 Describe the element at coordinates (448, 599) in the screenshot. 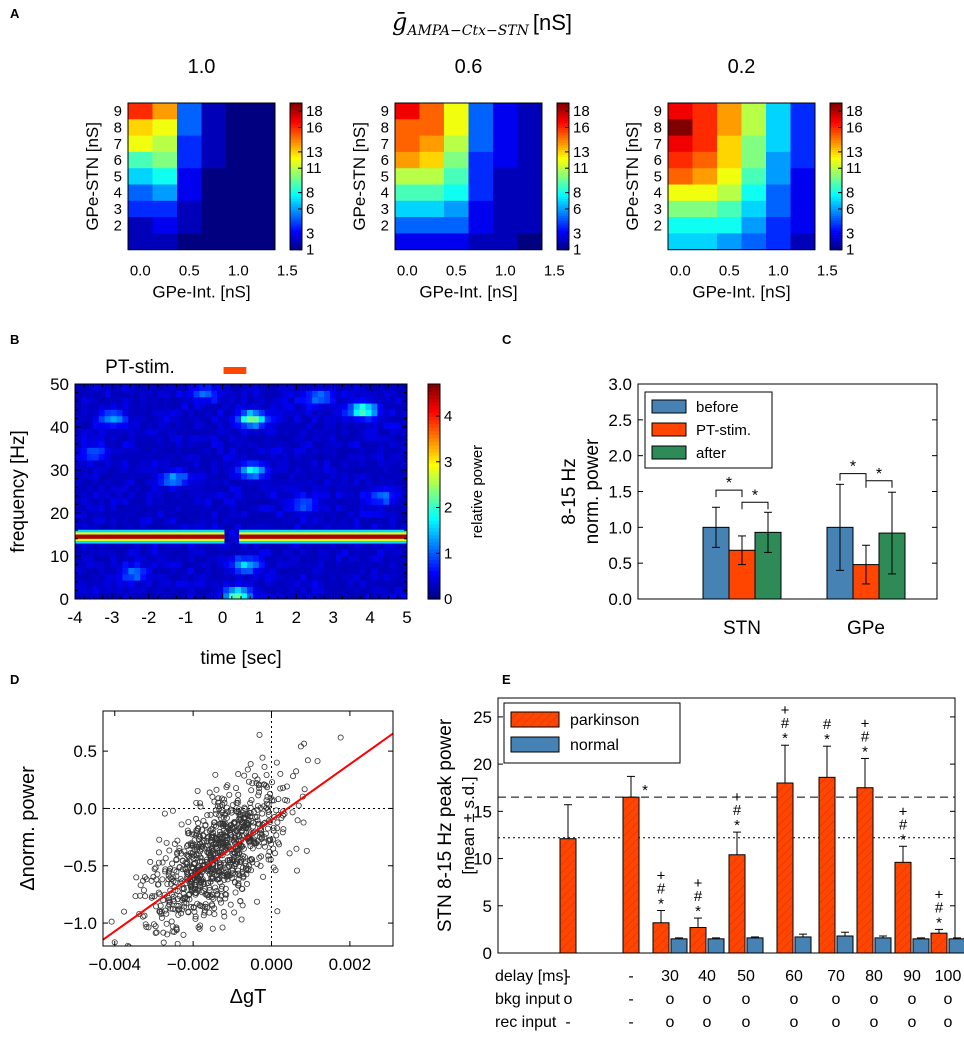

I see `spectrogram-colorbar-label: 0` at that location.